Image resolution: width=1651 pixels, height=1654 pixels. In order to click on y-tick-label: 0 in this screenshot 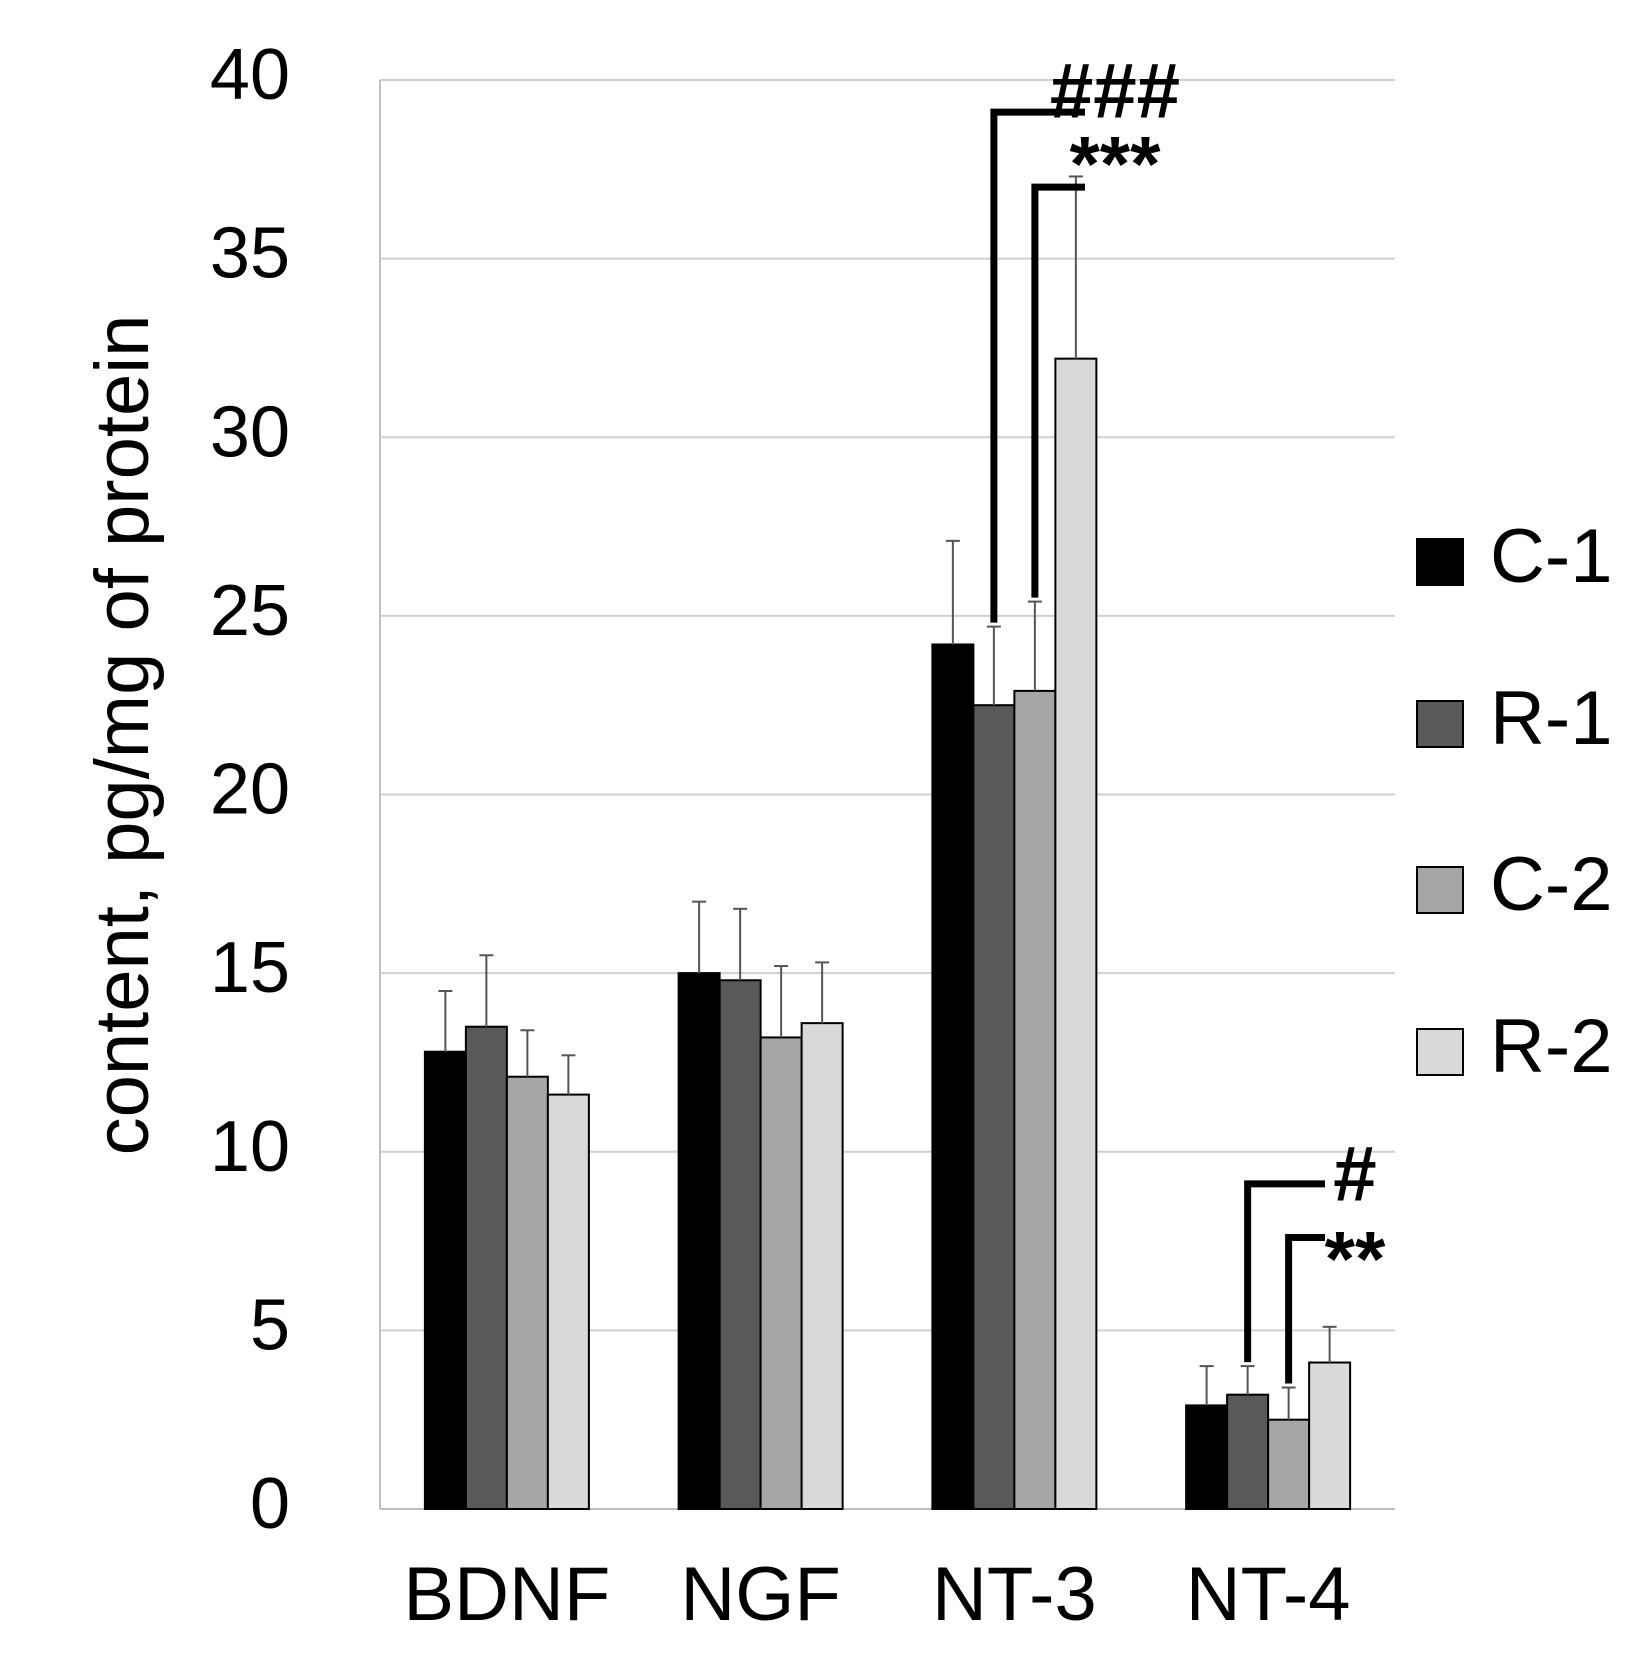, I will do `click(270, 1504)`.